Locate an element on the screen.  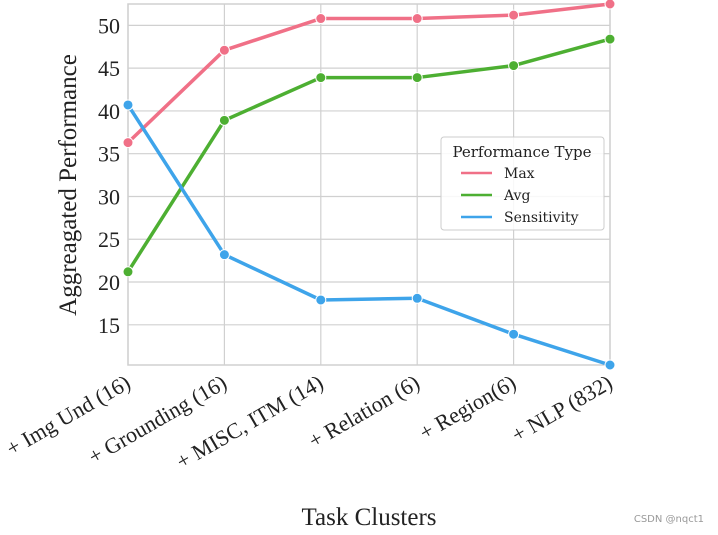
y-tick-label: 50 is located at coordinates (109, 25).